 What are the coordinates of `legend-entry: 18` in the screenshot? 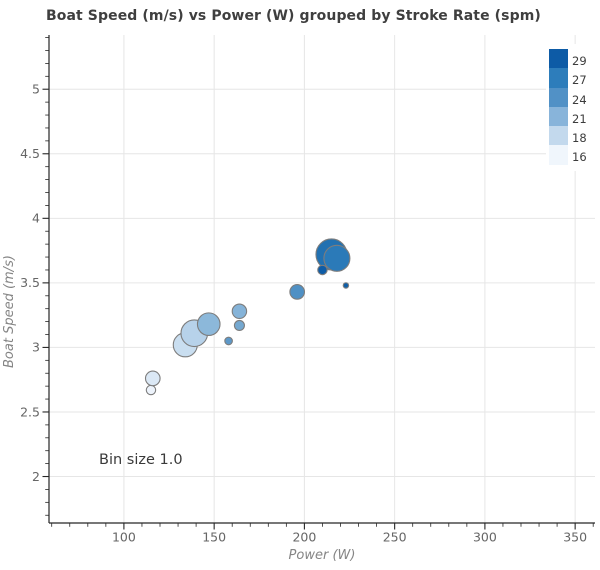 It's located at (568, 136).